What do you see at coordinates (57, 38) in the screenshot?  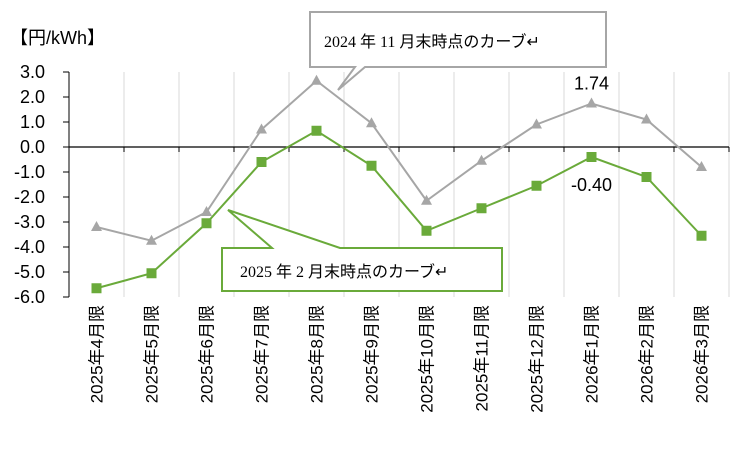 I see `y-axis-unit-label: 【円/kWh】` at bounding box center [57, 38].